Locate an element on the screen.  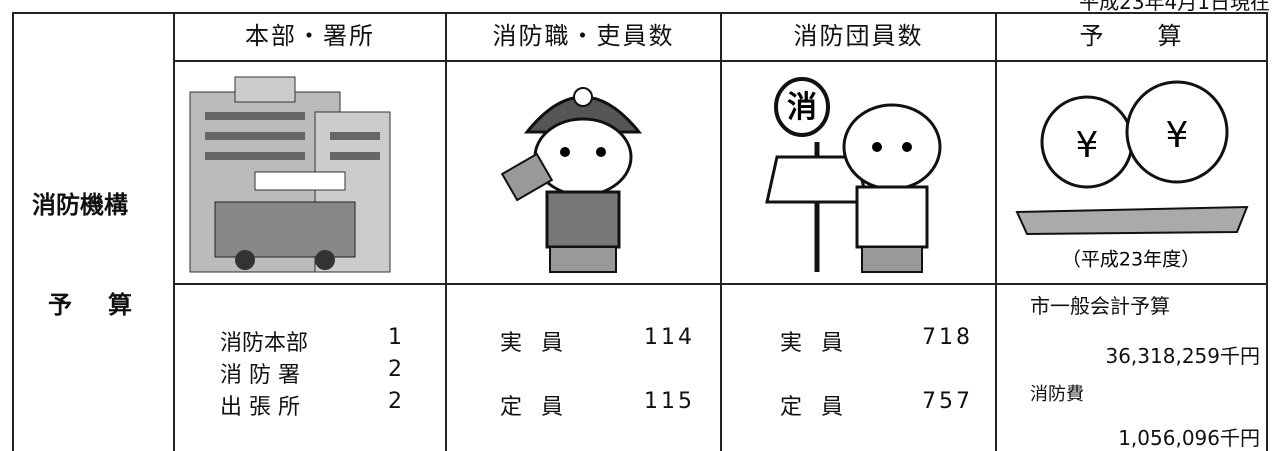
row-label: 消防機構 is located at coordinates (80, 205).